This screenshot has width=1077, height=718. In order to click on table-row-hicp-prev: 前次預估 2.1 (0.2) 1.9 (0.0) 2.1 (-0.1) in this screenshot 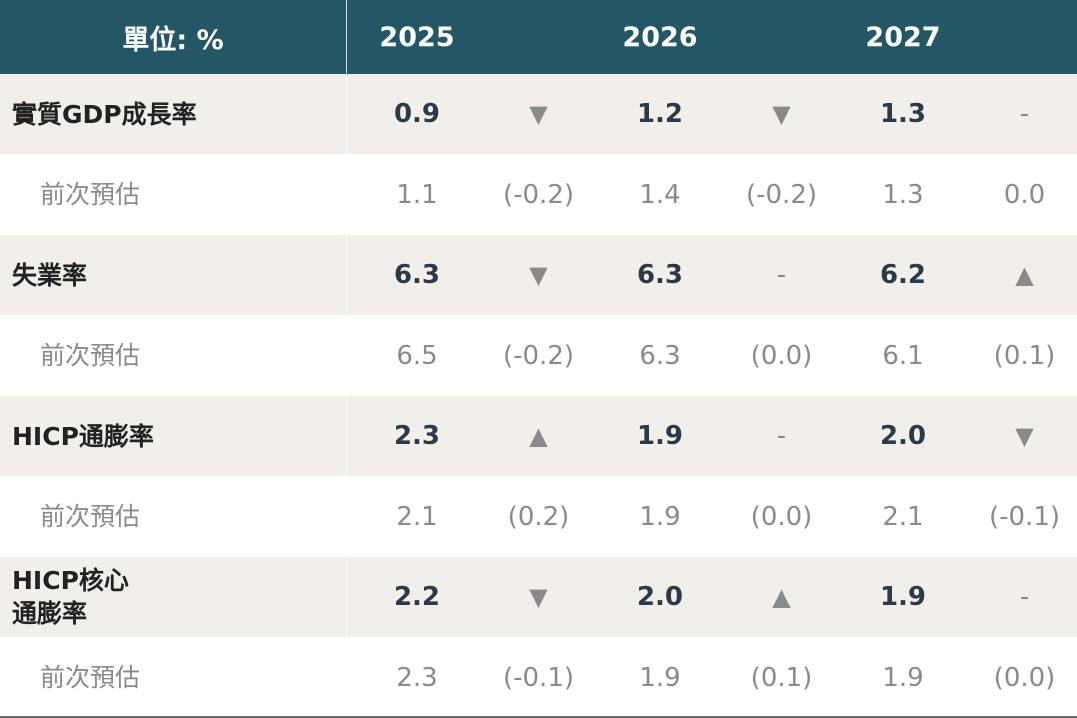, I will do `click(538, 516)`.